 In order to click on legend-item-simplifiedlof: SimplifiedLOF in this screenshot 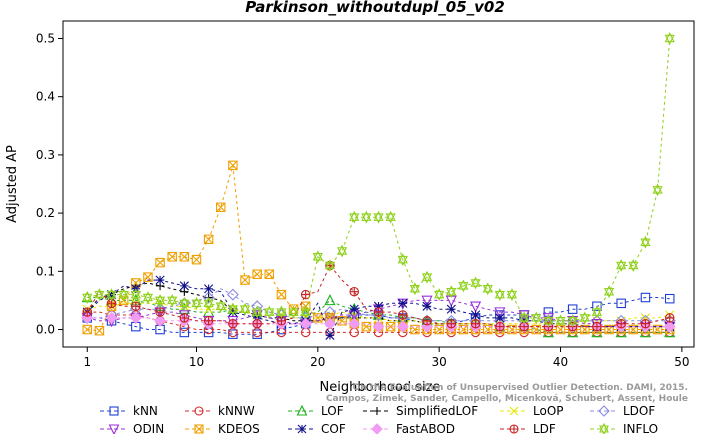, I will do `click(420, 411)`.